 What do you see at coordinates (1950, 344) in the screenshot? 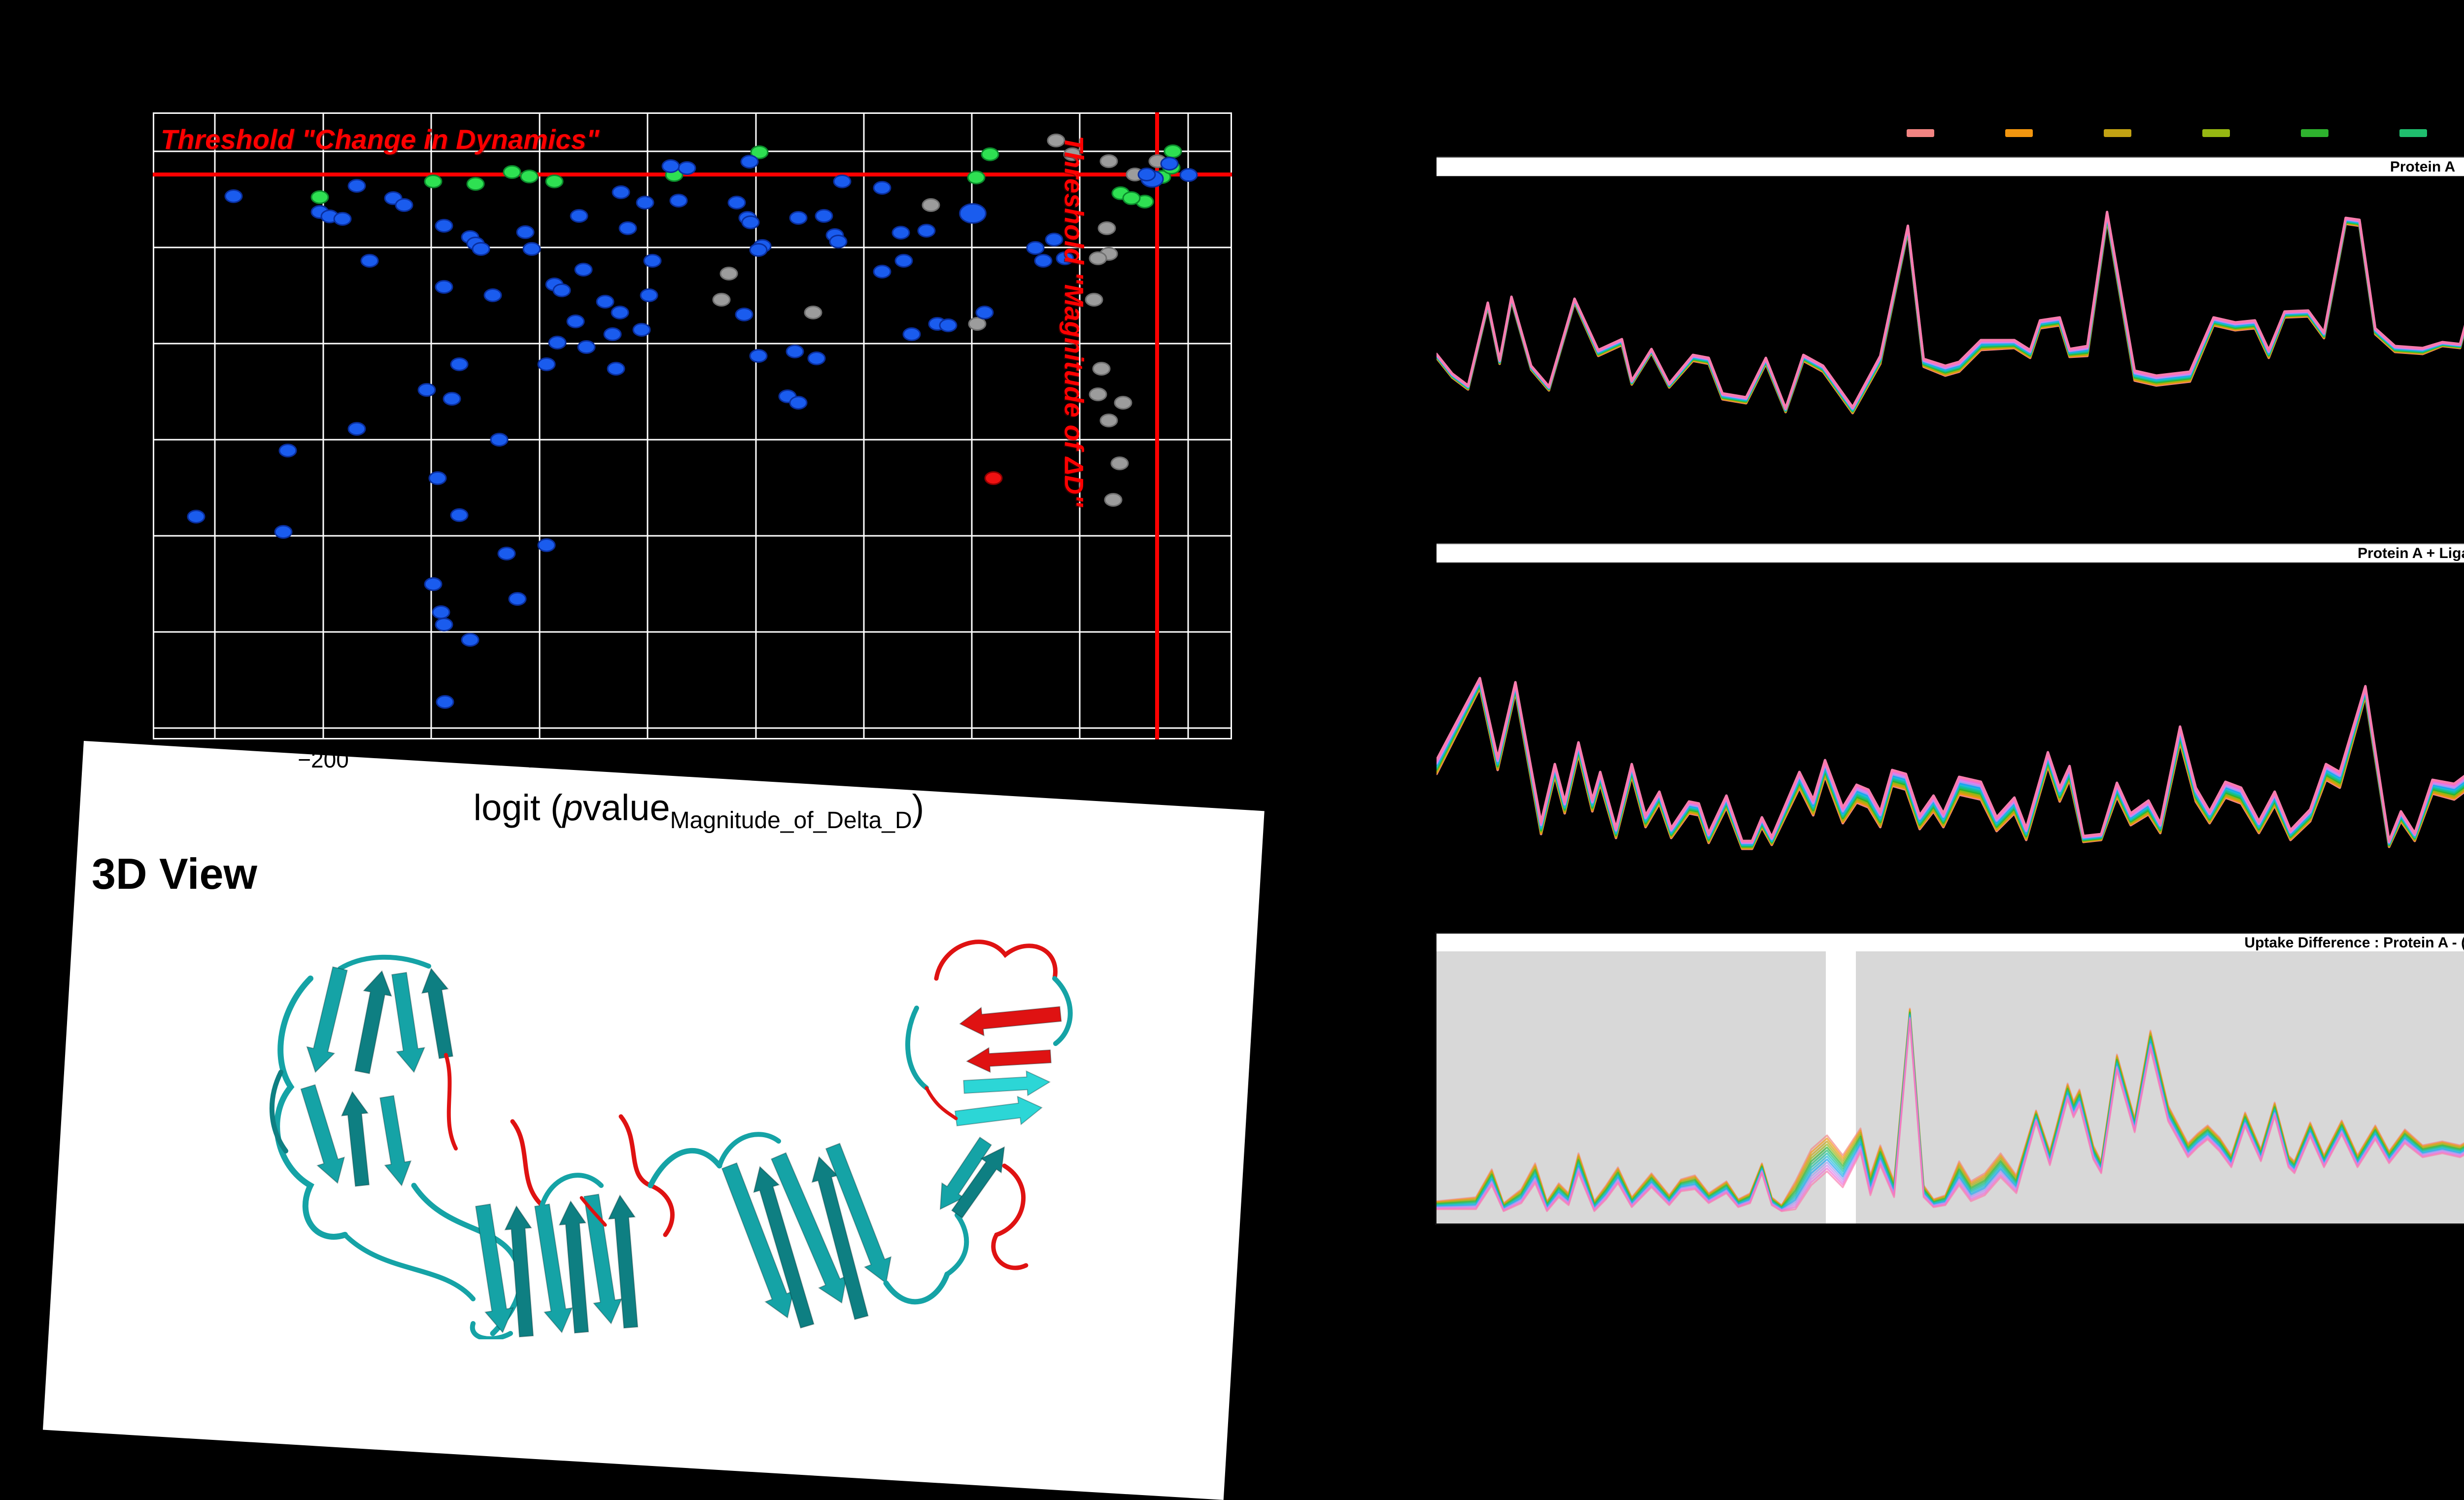
I see `protein-a-uptake-chart` at bounding box center [1950, 344].